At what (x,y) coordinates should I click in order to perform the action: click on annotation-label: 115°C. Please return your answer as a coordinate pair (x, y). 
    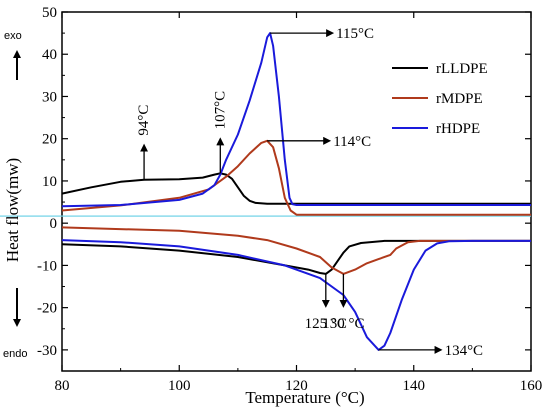
    Looking at the image, I should click on (355, 34).